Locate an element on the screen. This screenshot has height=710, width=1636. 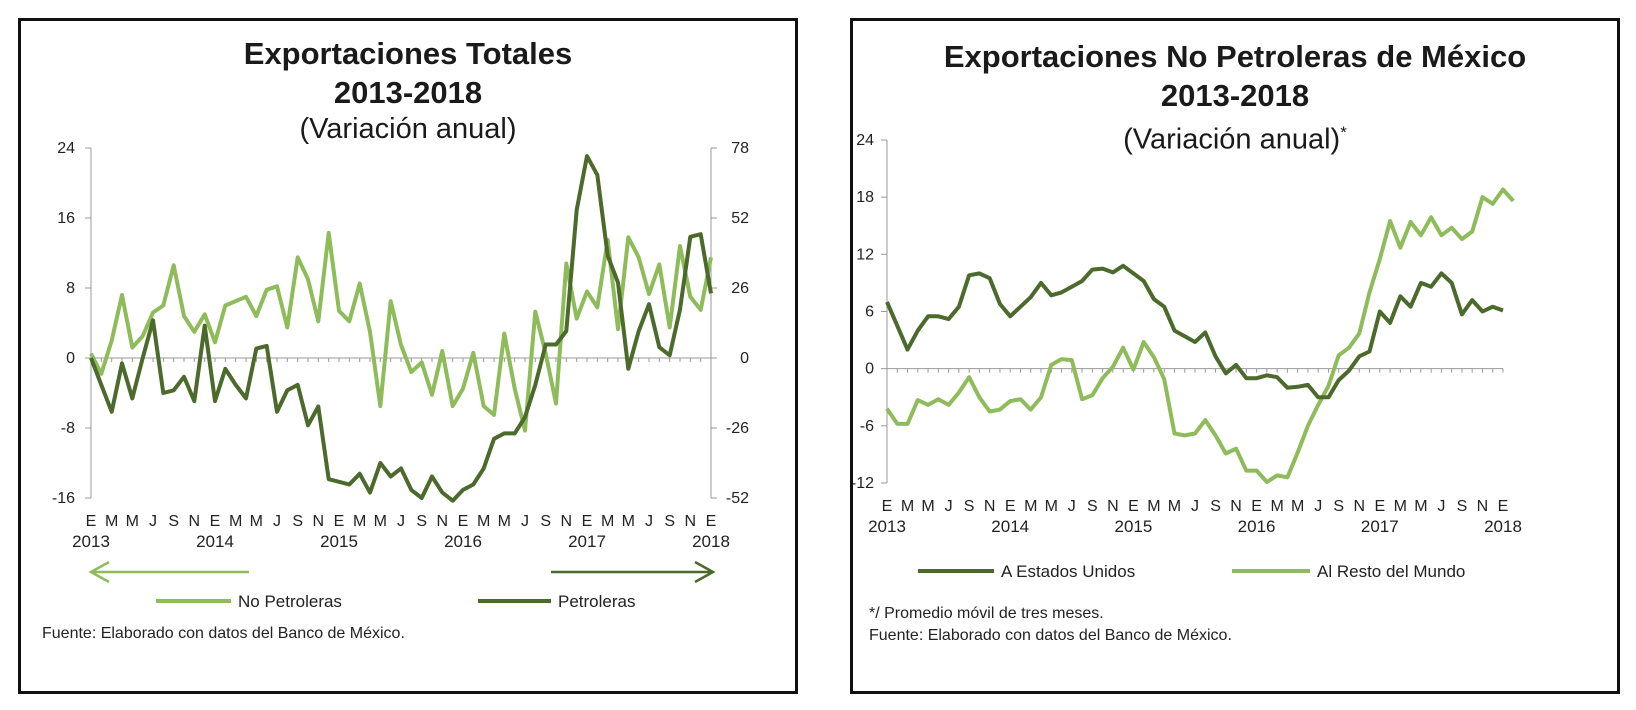
x-year-label: 2016 is located at coordinates (463, 541).